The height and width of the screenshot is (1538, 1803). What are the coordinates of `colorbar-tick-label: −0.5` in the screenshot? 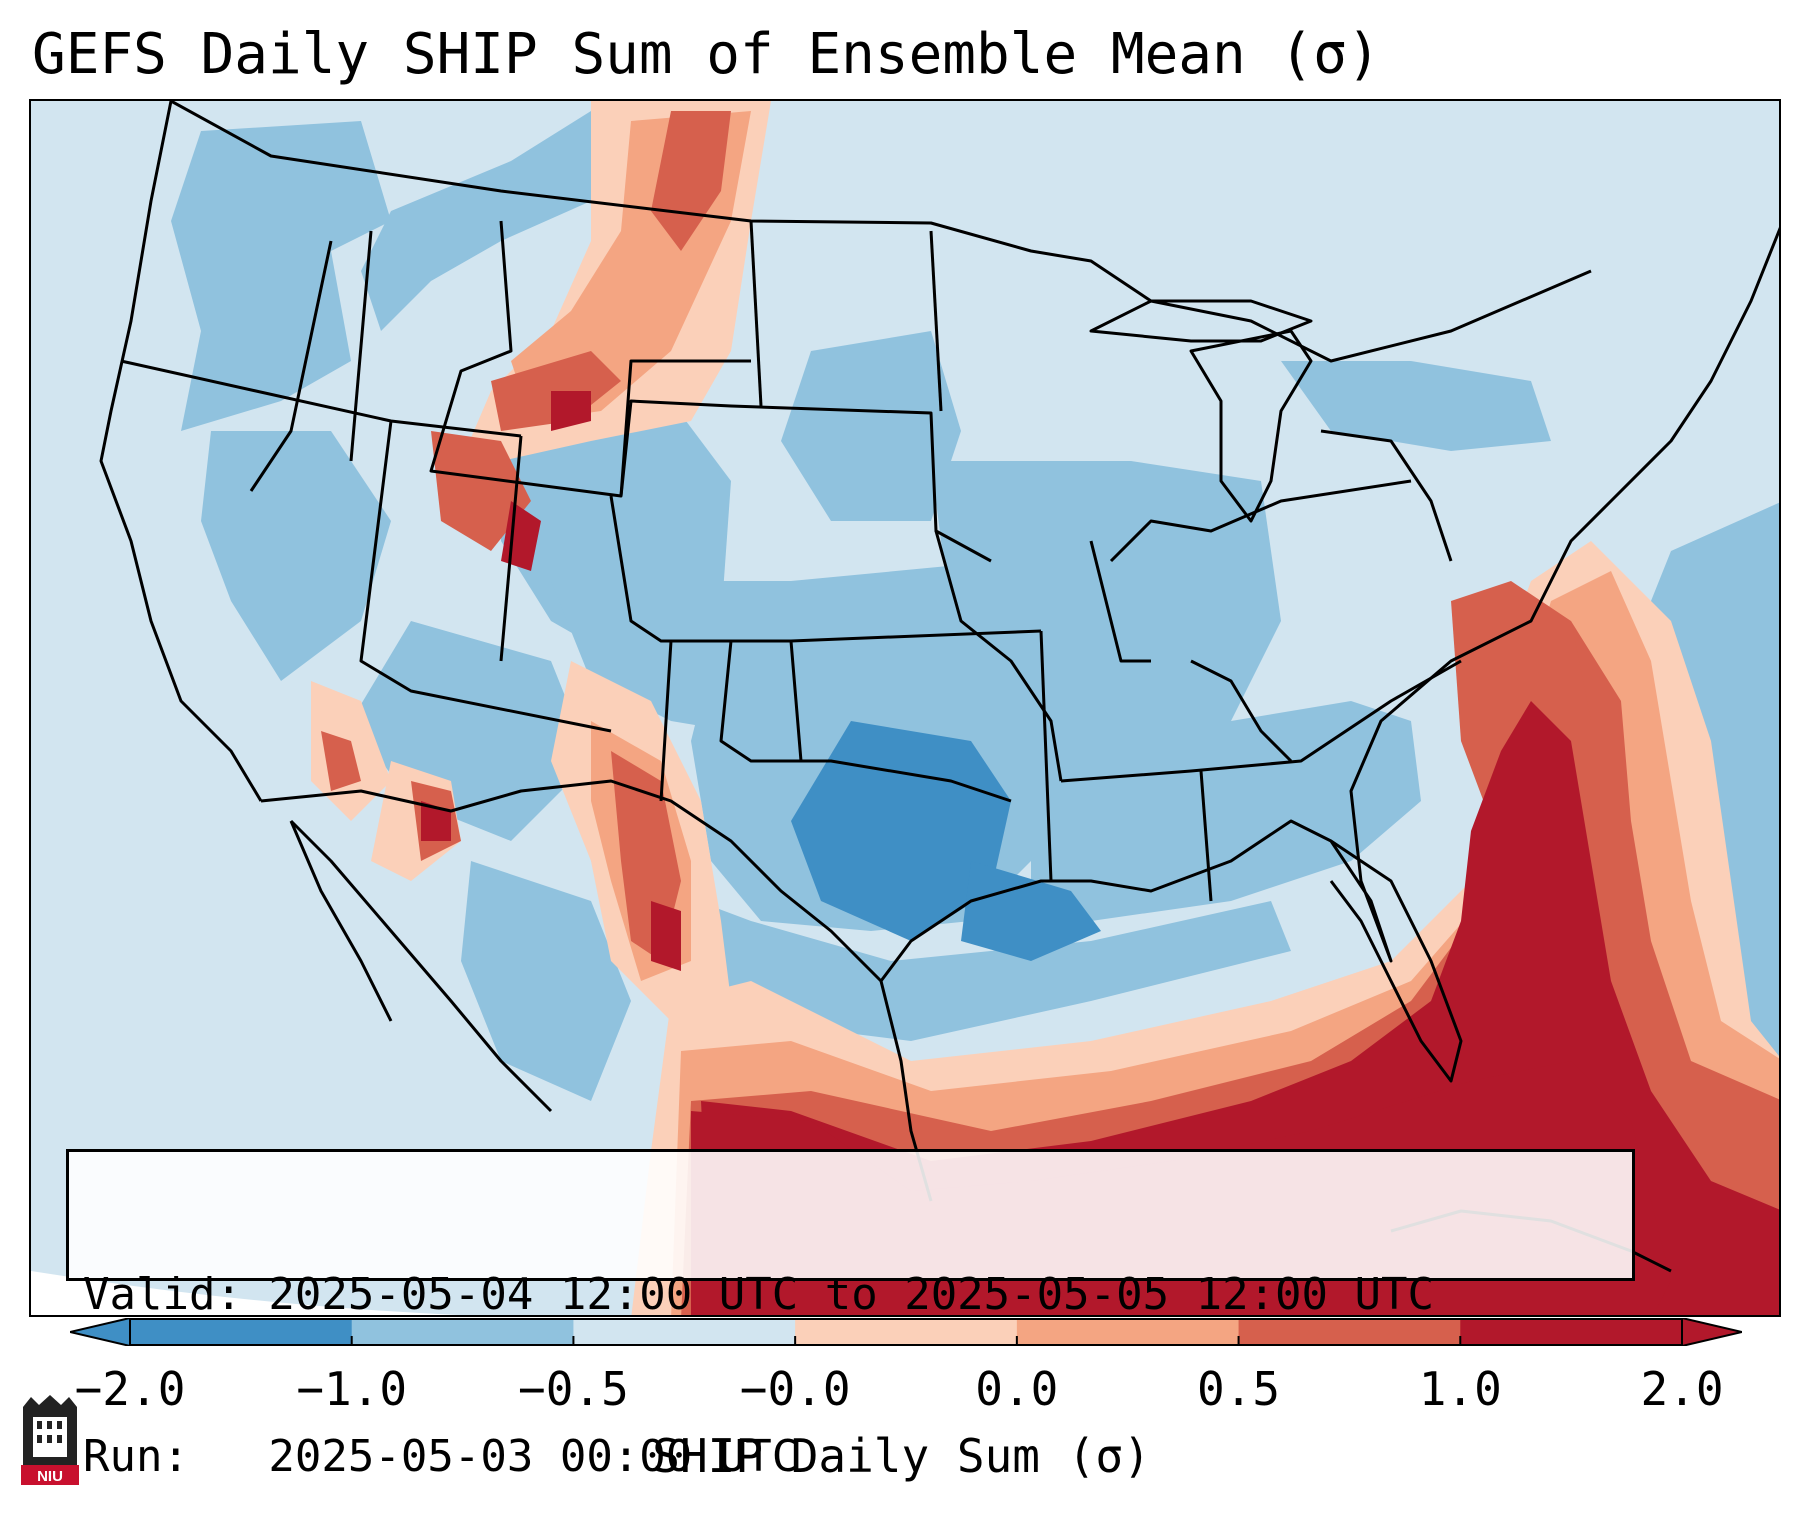 It's located at (573, 1389).